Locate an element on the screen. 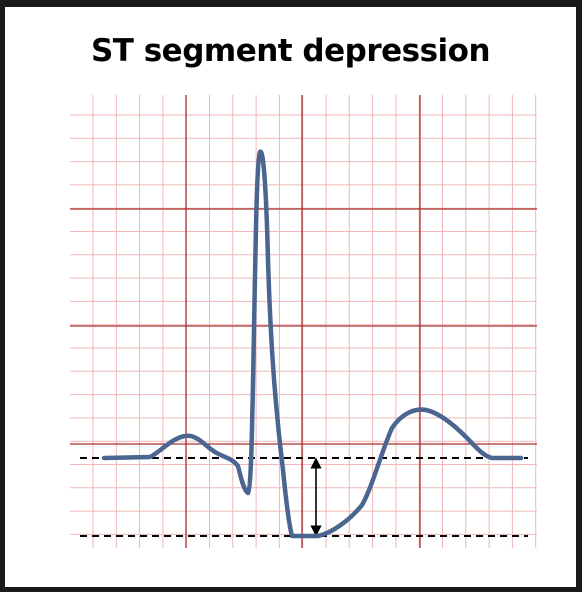 The height and width of the screenshot is (592, 582). figure-title: ST segment depression is located at coordinates (290, 51).